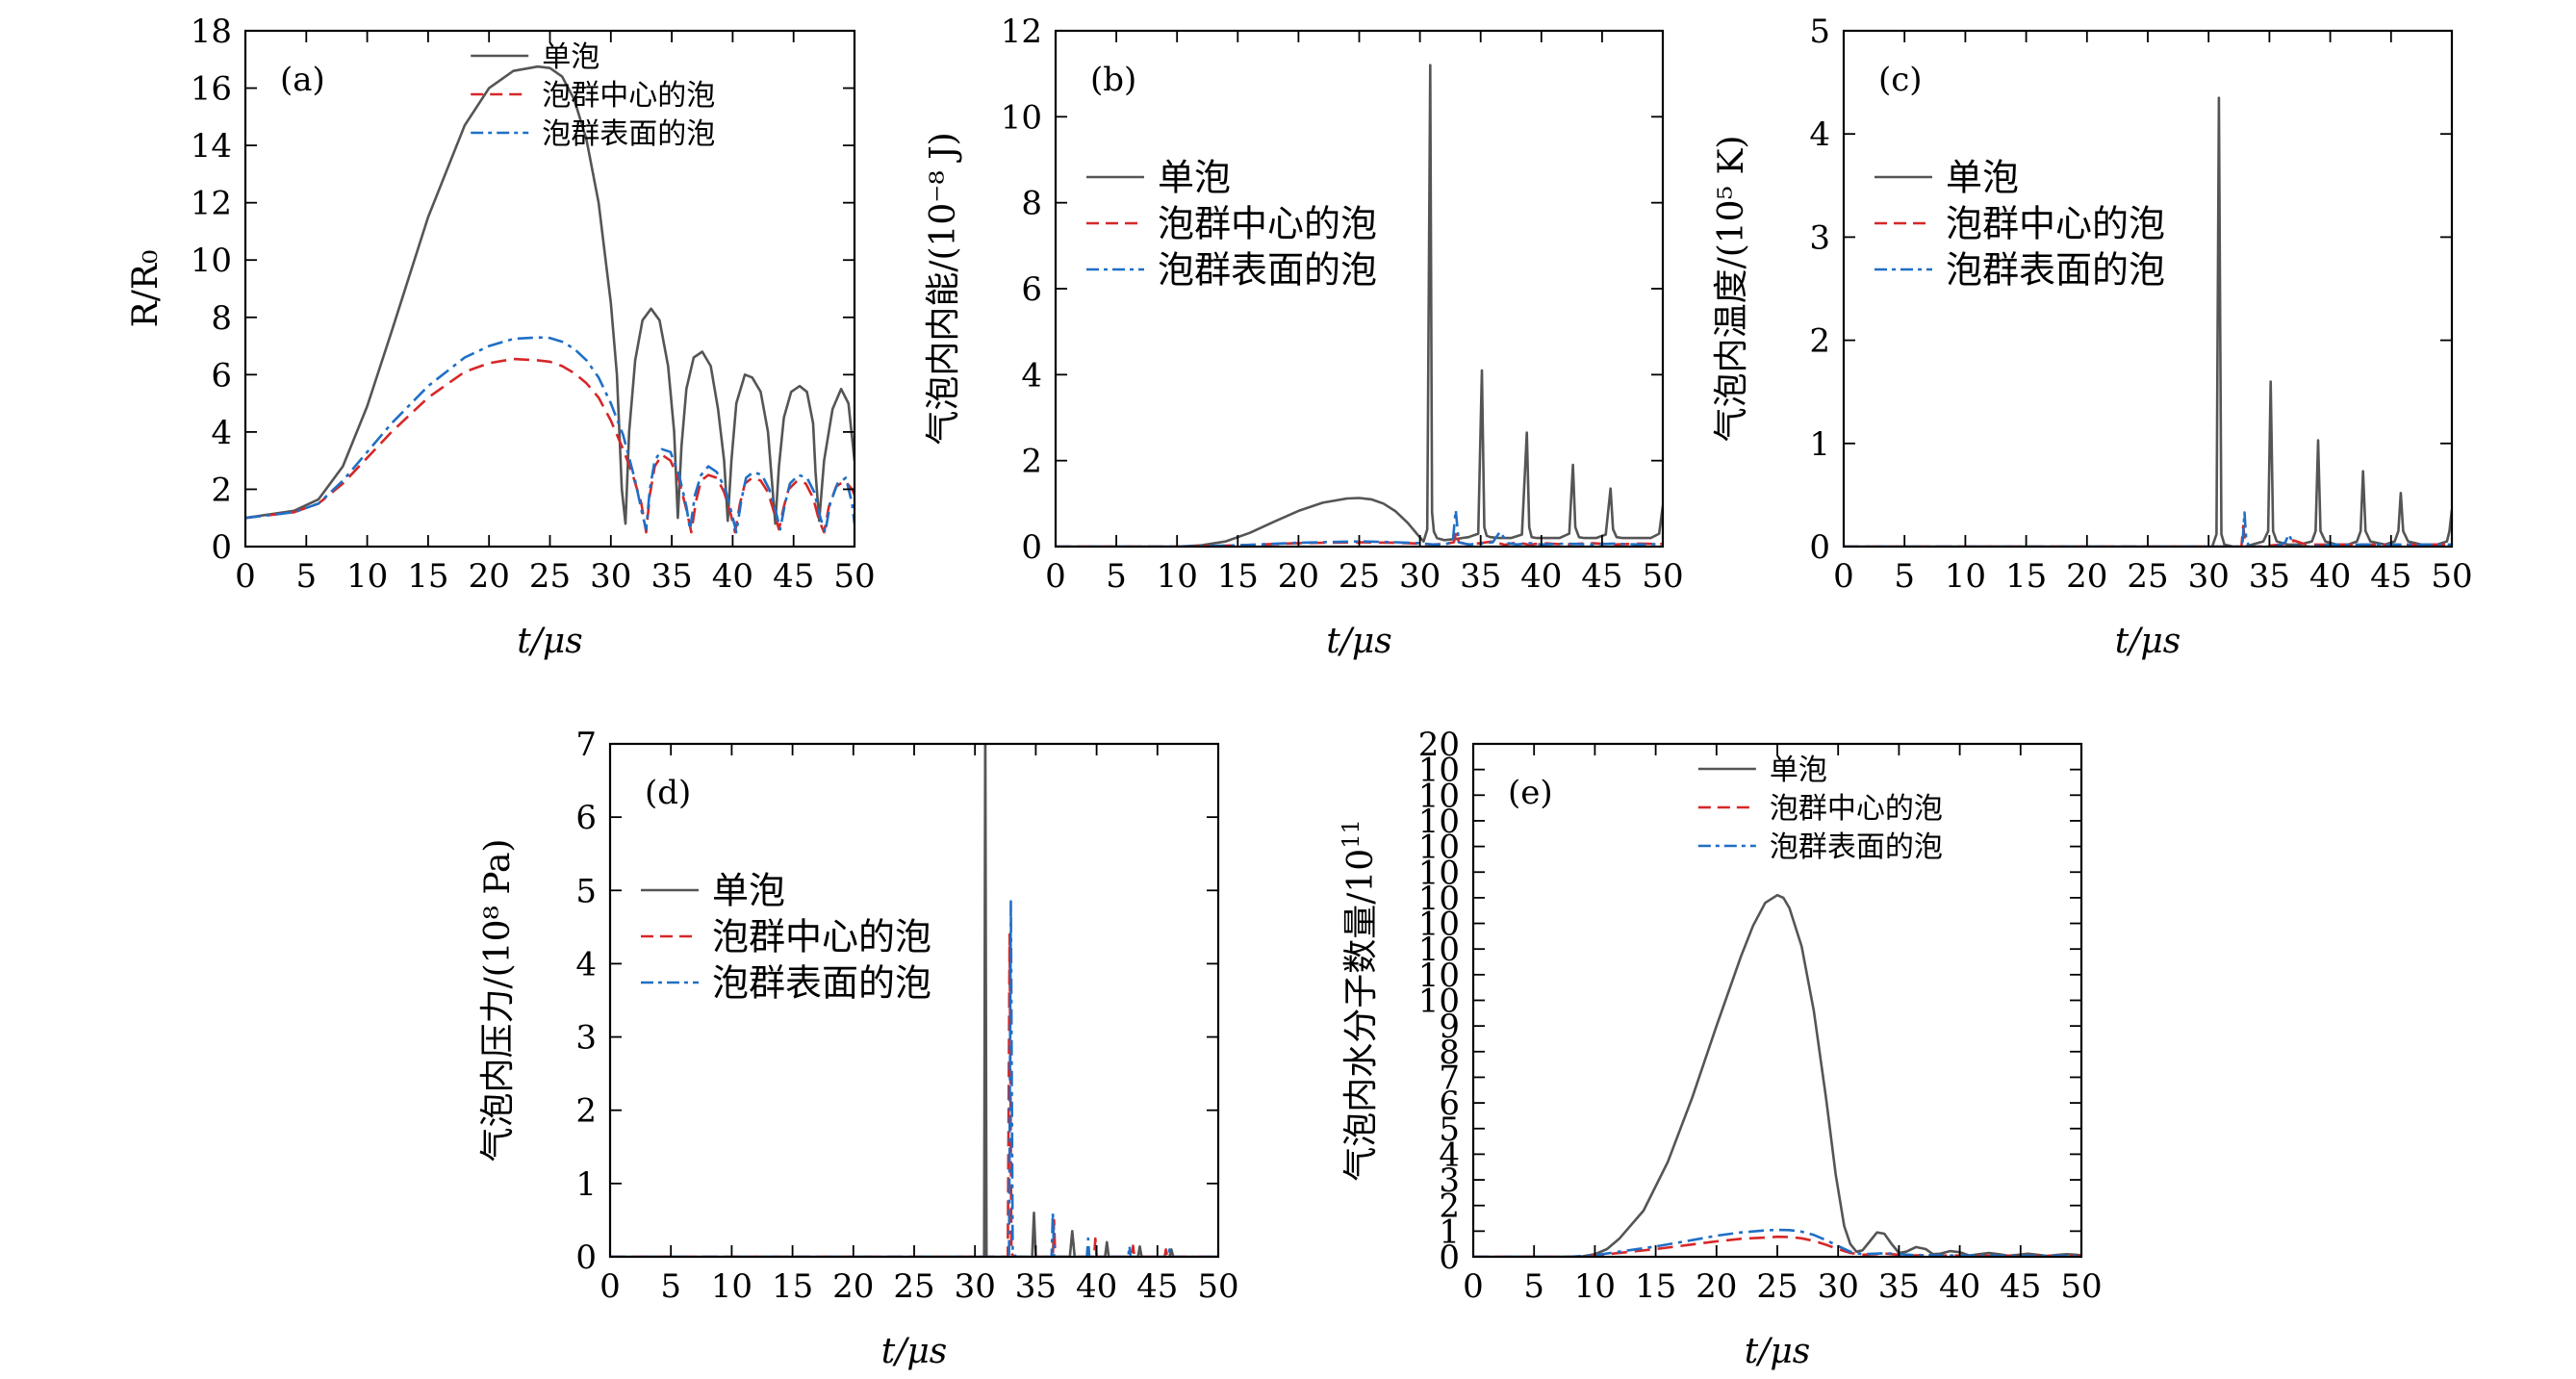 The image size is (2576, 1379). What do you see at coordinates (1359, 1000) in the screenshot?
I see `y-axis-label: 气泡内水分子数量/1011` at bounding box center [1359, 1000].